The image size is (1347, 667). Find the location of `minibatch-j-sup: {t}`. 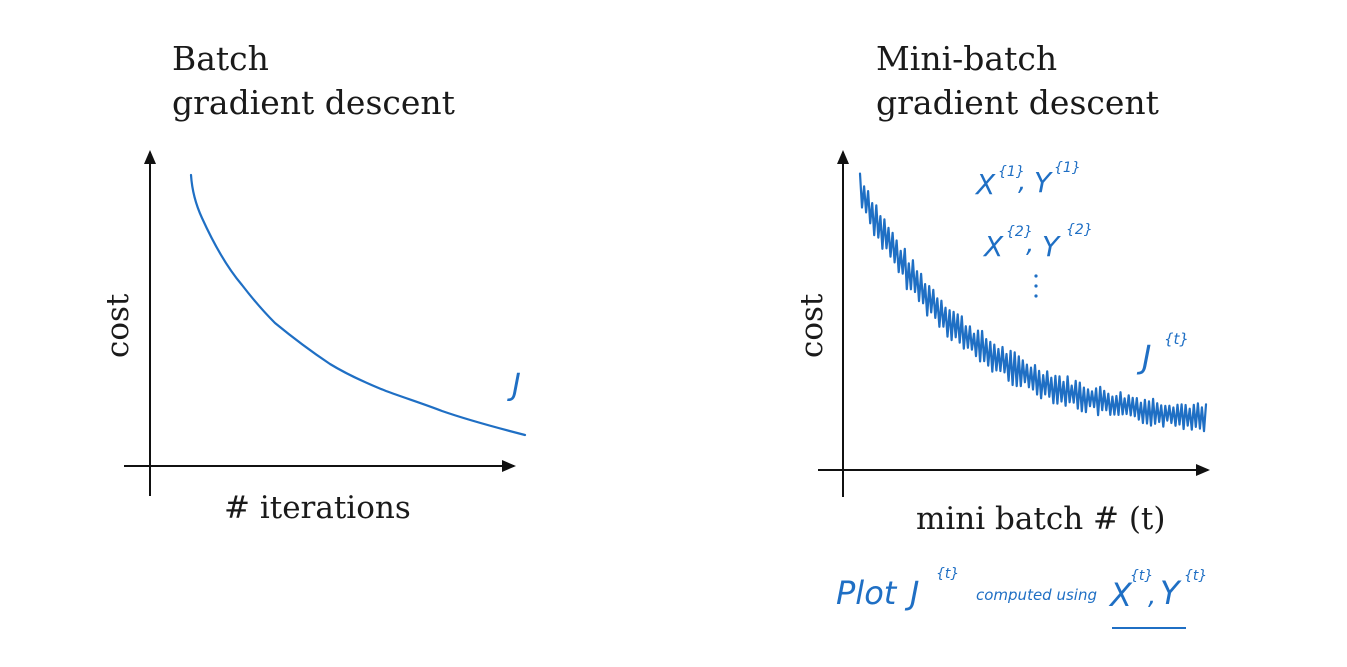

minibatch-j-sup: {t} is located at coordinates (1176, 339).